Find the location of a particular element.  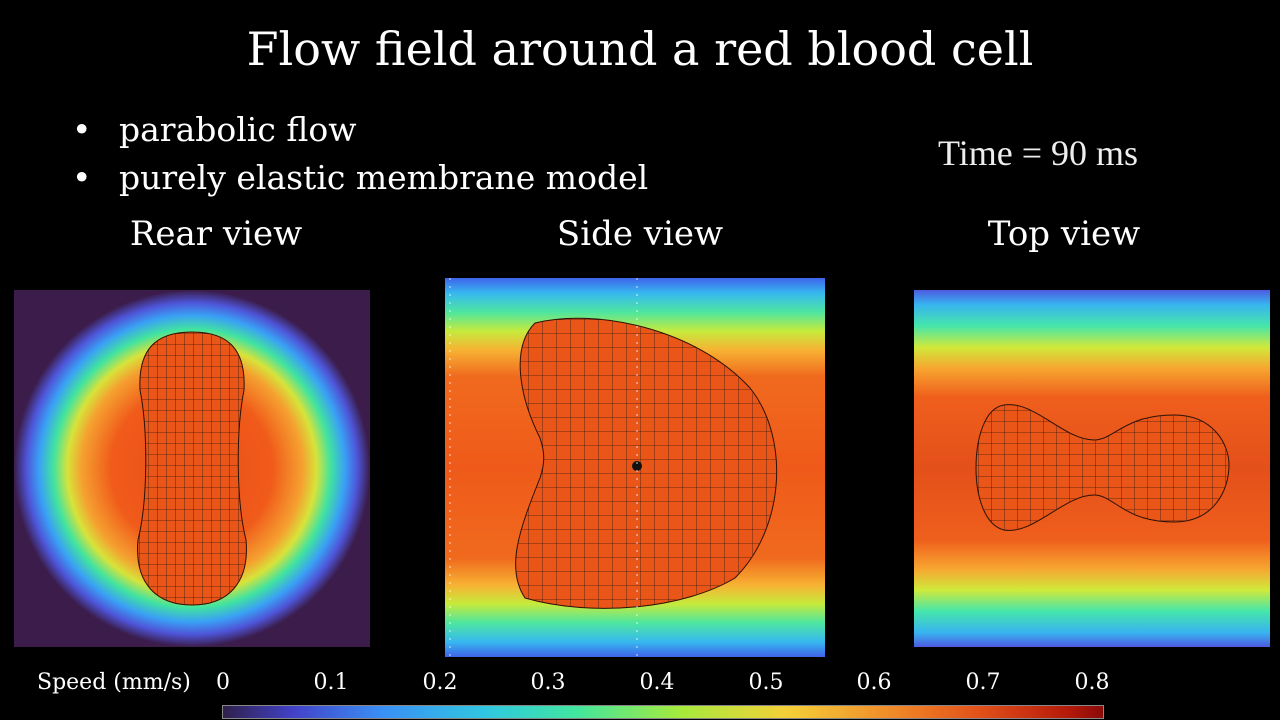

colorbar-tick: 0.2 is located at coordinates (440, 682).